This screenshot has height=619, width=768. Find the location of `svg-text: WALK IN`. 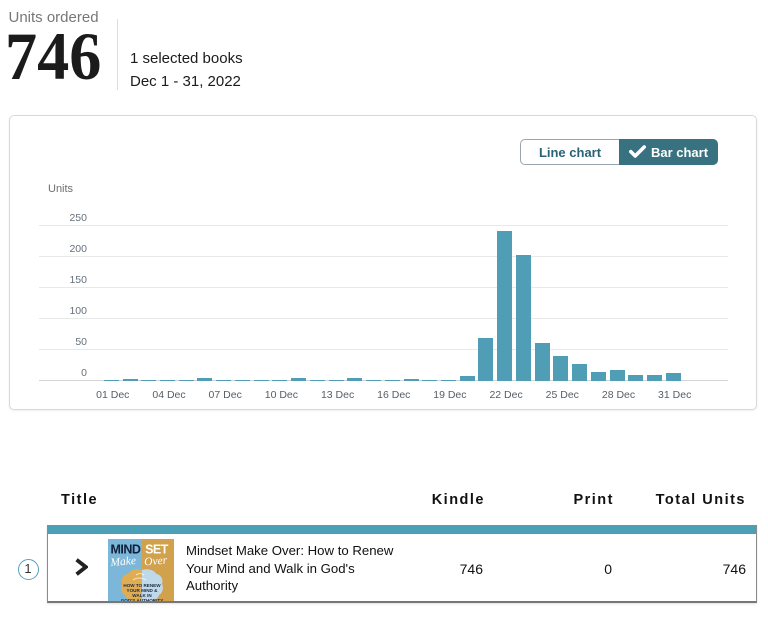

svg-text: WALK IN is located at coordinates (142, 595).